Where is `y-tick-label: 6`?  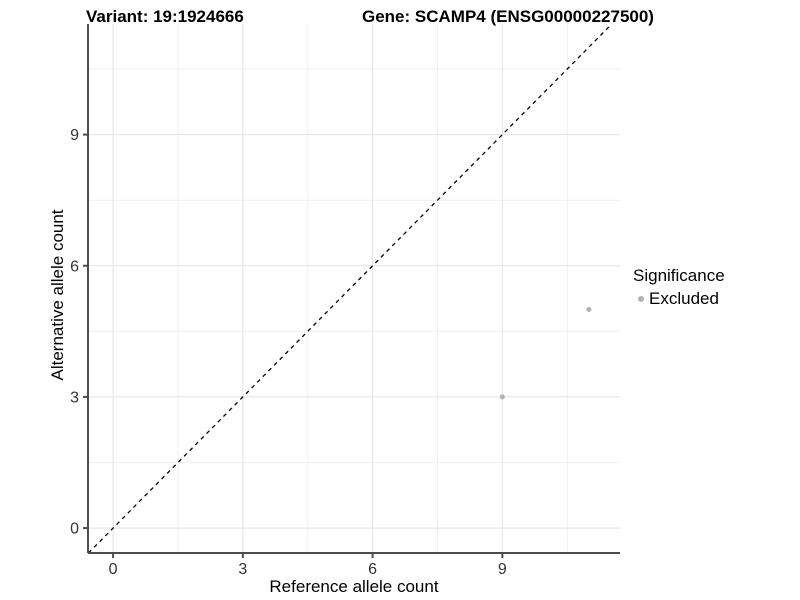 y-tick-label: 6 is located at coordinates (74, 266).